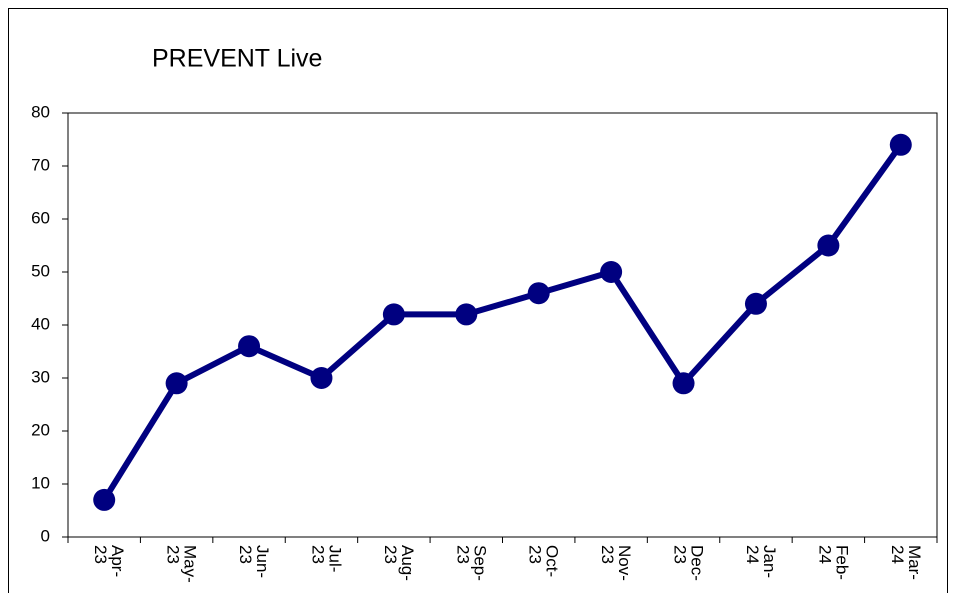 This screenshot has width=957, height=593. Describe the element at coordinates (40, 111) in the screenshot. I see `y-tick-label: 80` at that location.